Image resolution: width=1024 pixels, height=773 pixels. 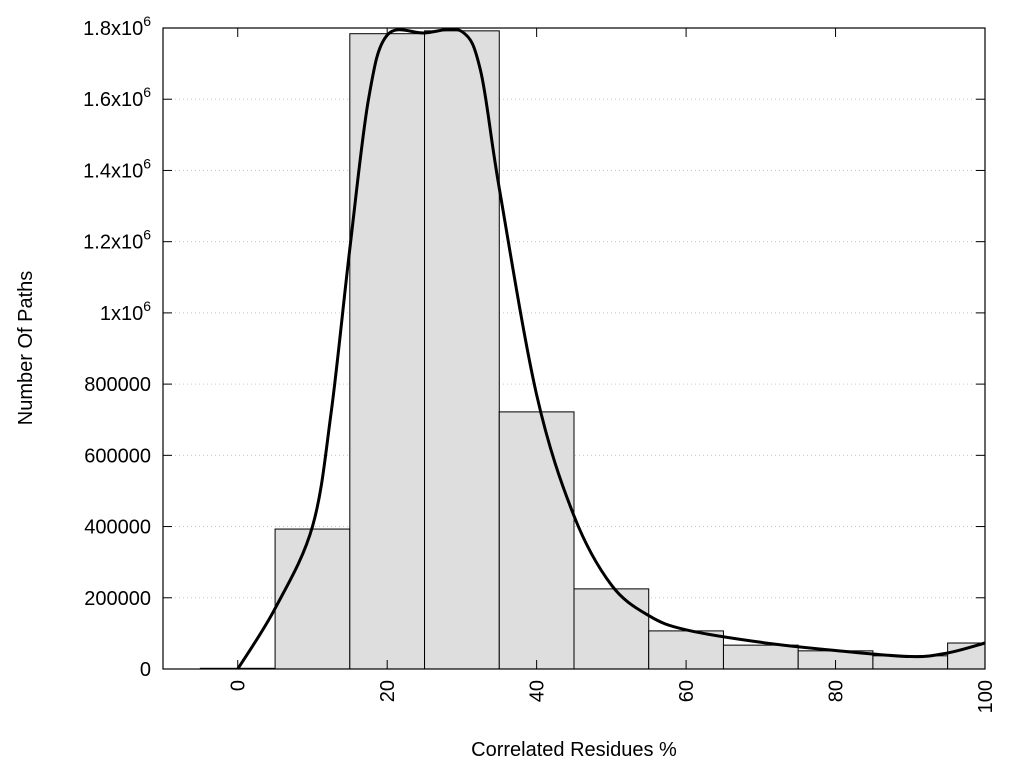 What do you see at coordinates (117, 528) in the screenshot?
I see `y-tick-label: 400000` at bounding box center [117, 528].